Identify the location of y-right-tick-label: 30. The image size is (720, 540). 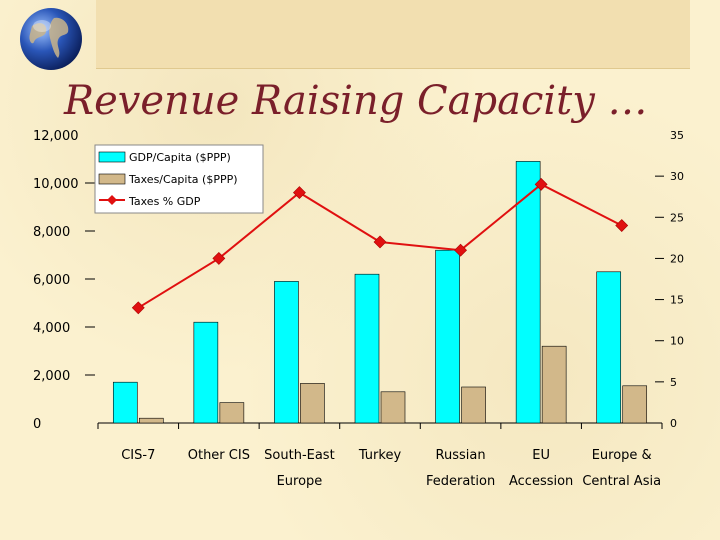
(677, 176).